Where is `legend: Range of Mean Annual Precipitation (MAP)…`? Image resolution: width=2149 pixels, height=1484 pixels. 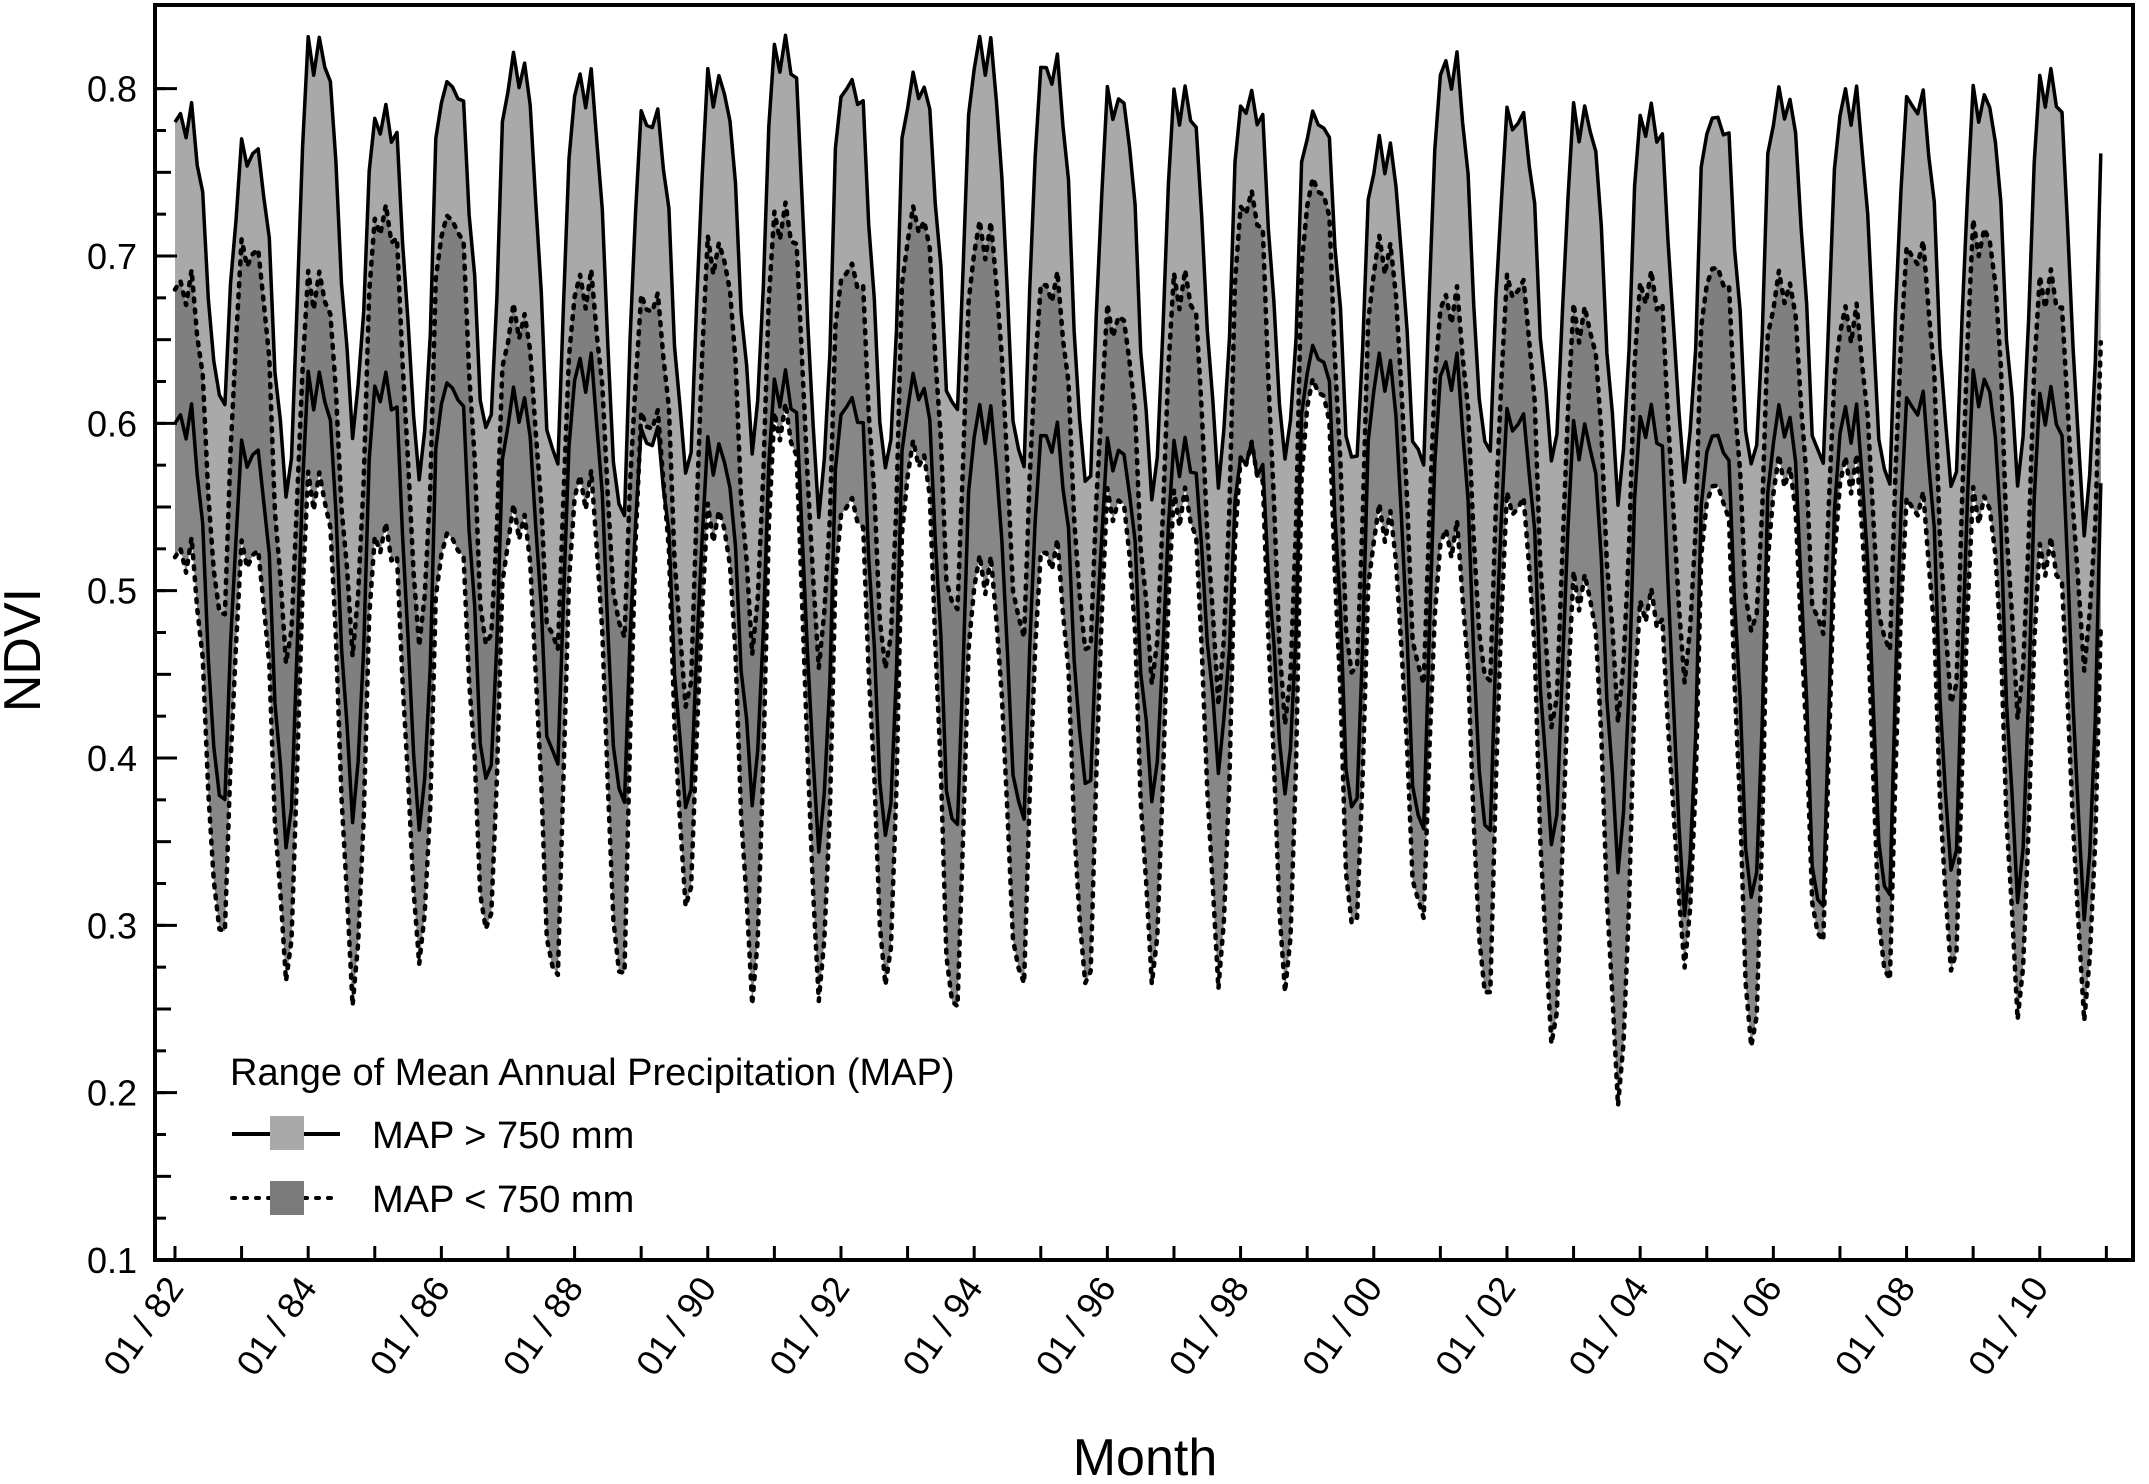 legend: Range of Mean Annual Precipitation (MAP)… is located at coordinates (592, 1136).